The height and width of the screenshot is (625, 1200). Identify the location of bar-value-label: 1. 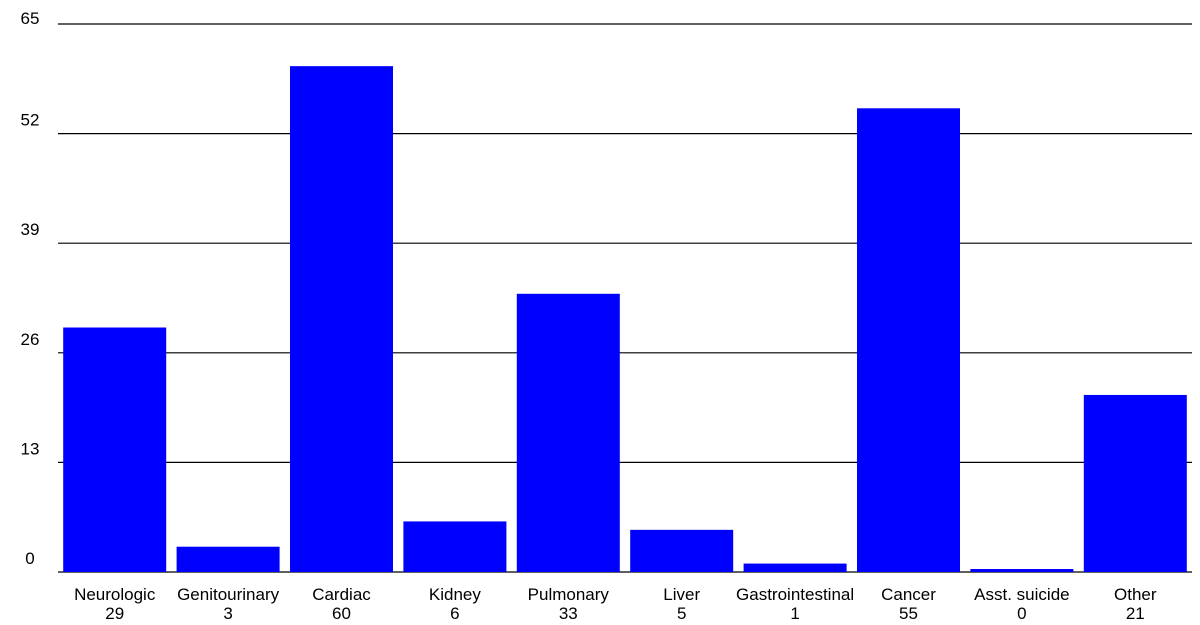
(794, 613).